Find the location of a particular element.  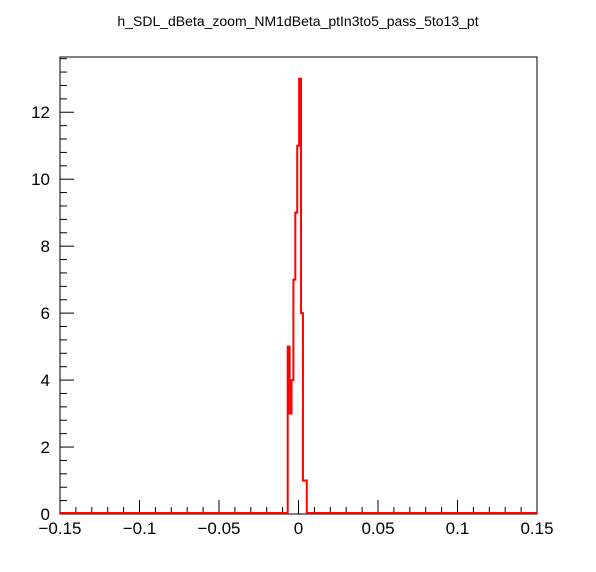

x-tick-label: −0.1 is located at coordinates (140, 528).